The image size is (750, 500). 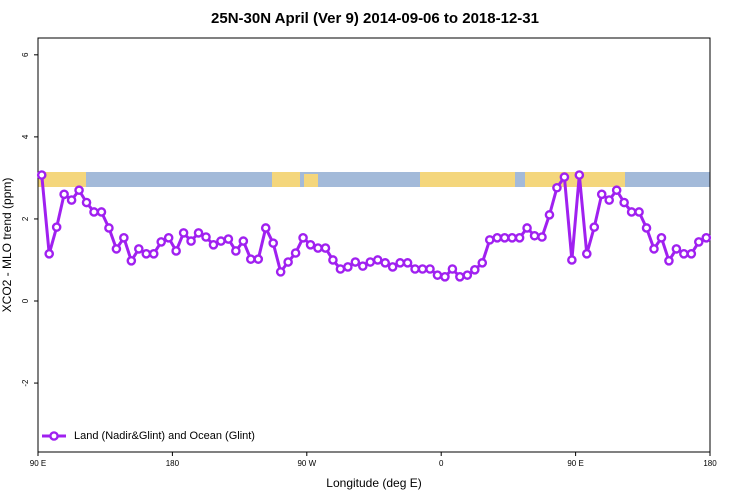 What do you see at coordinates (7, 245) in the screenshot?
I see `y-axis-label: XCO2 - MLO trend (ppm)` at bounding box center [7, 245].